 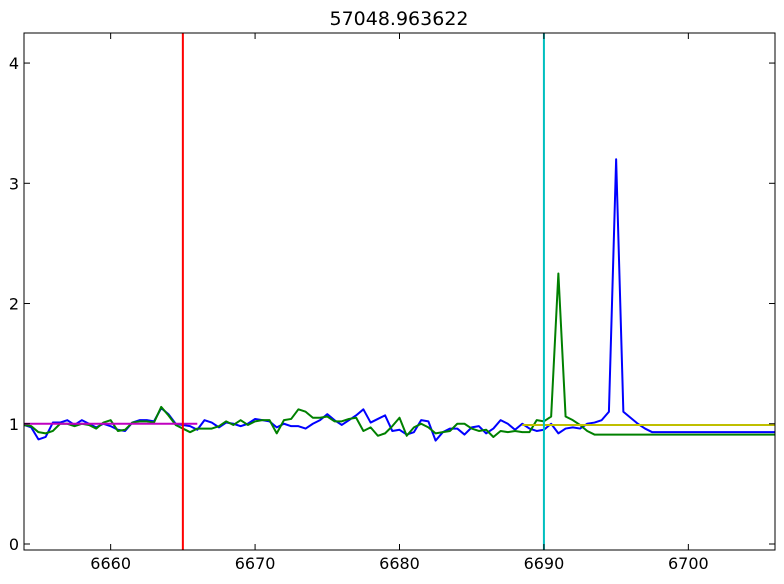 What do you see at coordinates (14, 63) in the screenshot?
I see `y-tick-label: 4` at bounding box center [14, 63].